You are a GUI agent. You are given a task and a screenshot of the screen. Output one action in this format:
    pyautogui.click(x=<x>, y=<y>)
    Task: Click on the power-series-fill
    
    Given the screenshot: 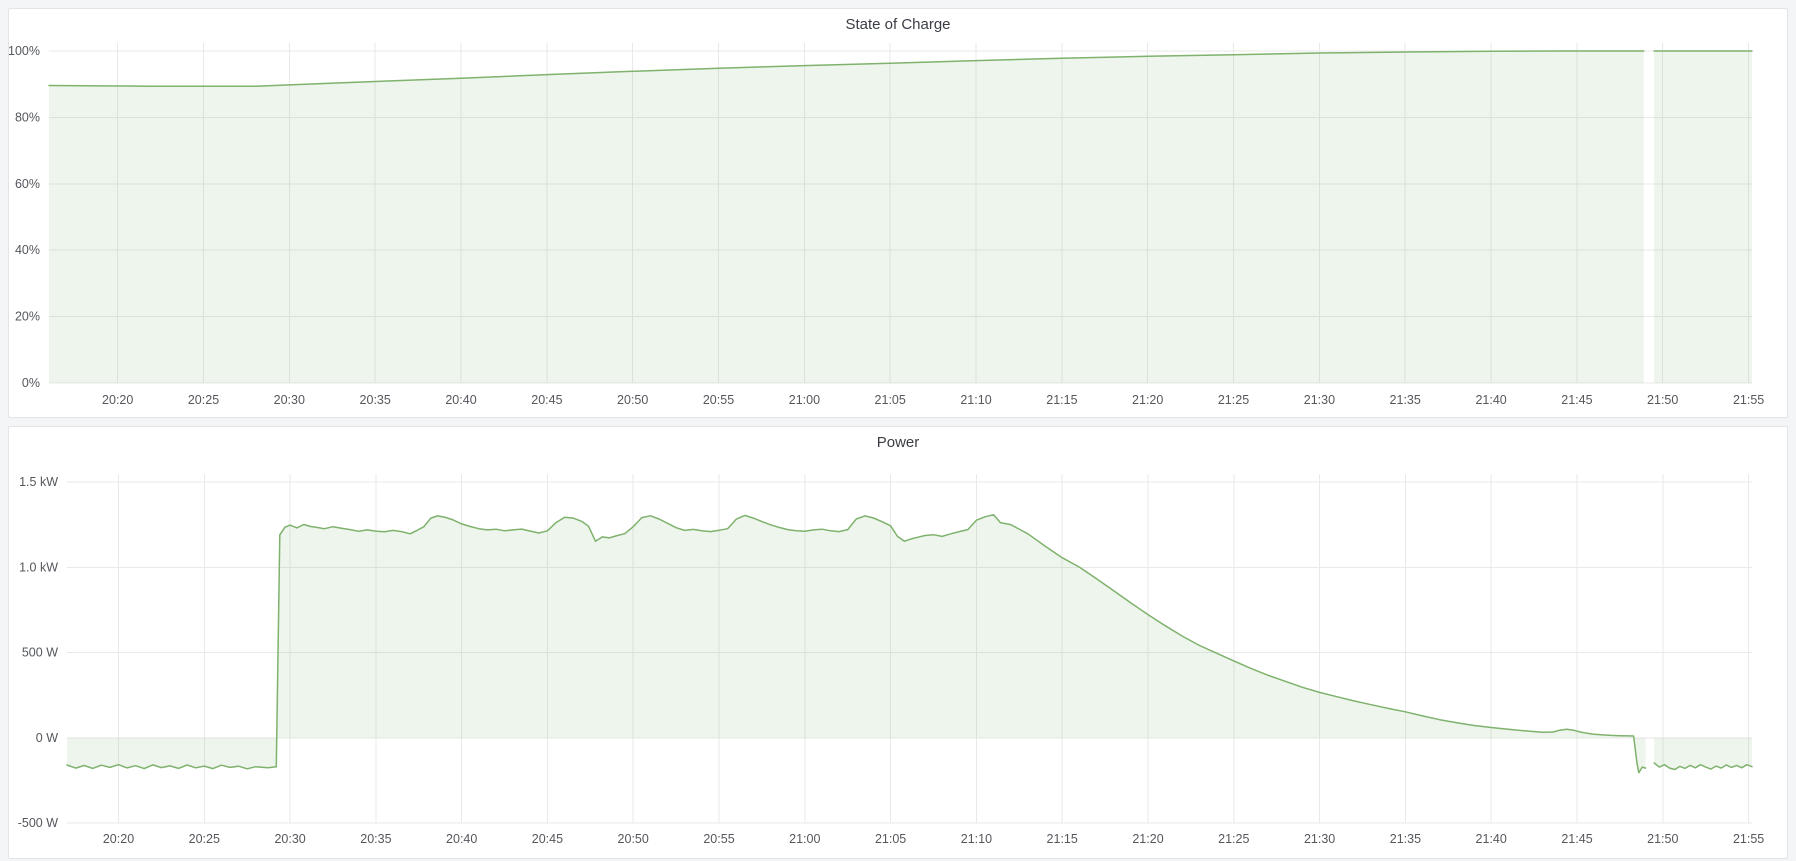 What is the action you would take?
    pyautogui.click(x=1703, y=753)
    